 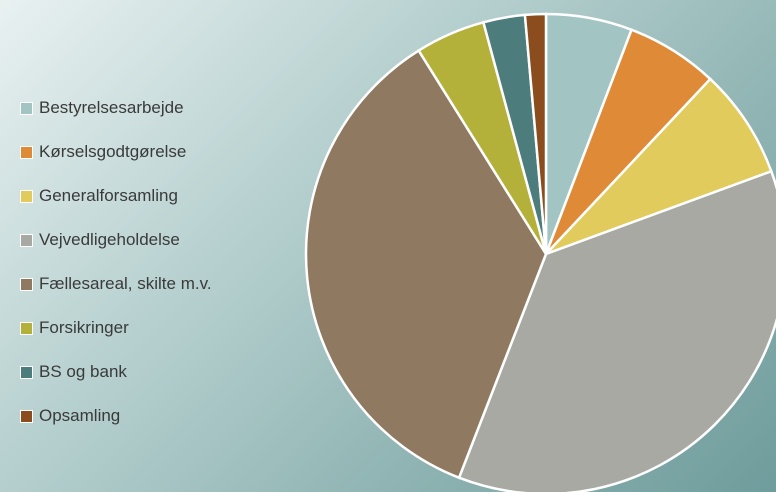 I want to click on legend-label: Forsikringer, so click(x=84, y=327).